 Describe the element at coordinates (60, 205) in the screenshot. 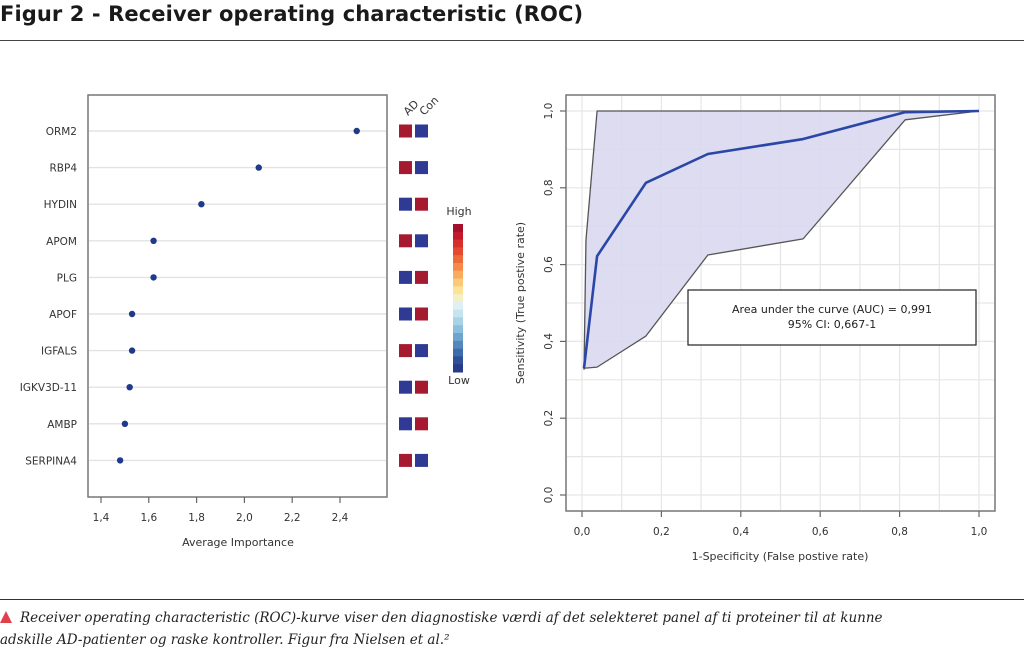

I see `category-label: HYDIN` at that location.